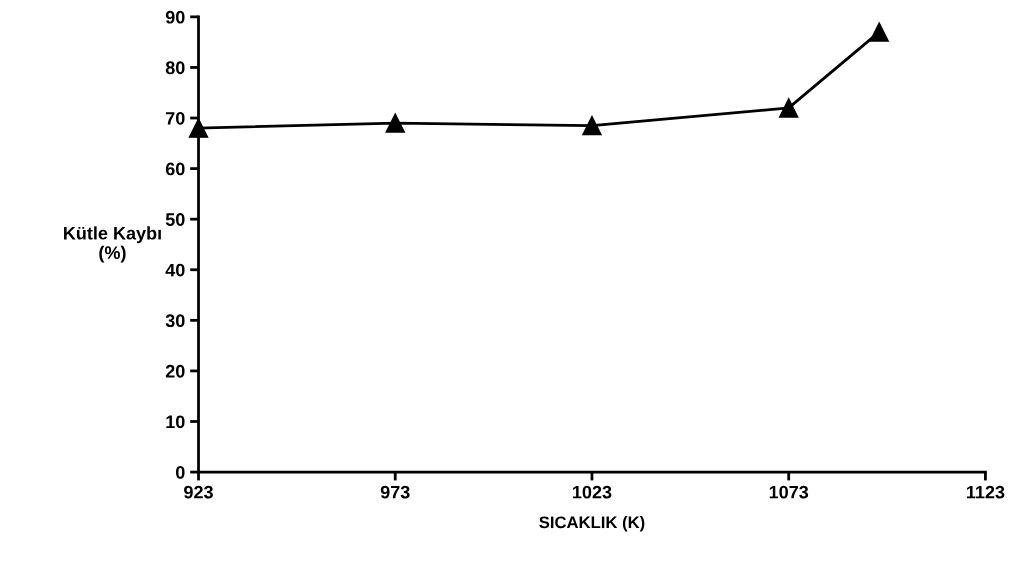 The width and height of the screenshot is (1018, 562). What do you see at coordinates (175, 371) in the screenshot?
I see `y-tick-label: 20` at bounding box center [175, 371].